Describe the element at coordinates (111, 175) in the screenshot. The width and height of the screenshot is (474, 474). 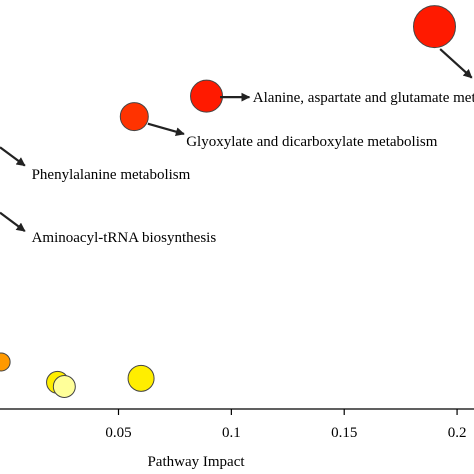
I see `annotation-label-phenylalanine: Phenylalanine metabolism` at that location.